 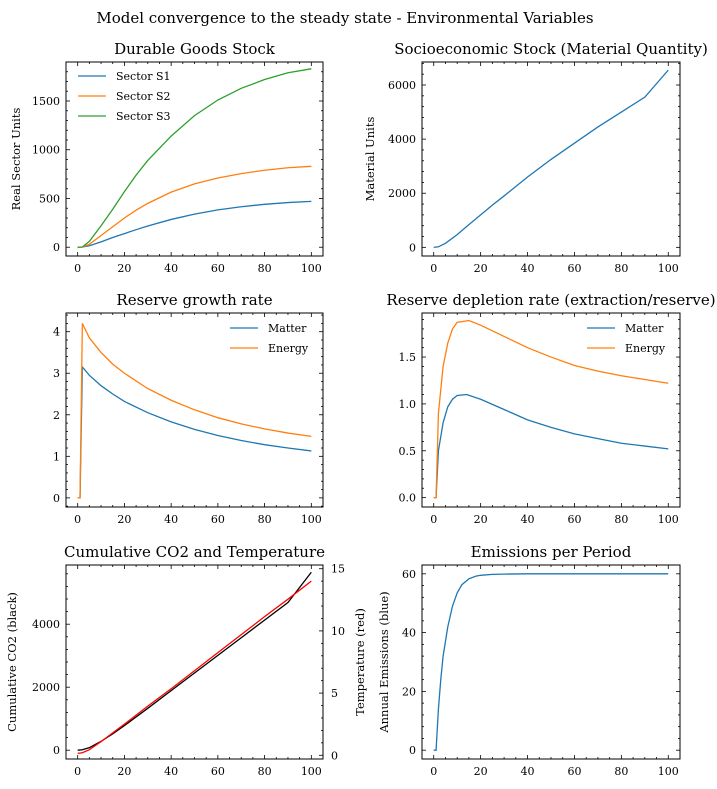 What do you see at coordinates (49, 198) in the screenshot?
I see `y-tick-label: 500` at bounding box center [49, 198].